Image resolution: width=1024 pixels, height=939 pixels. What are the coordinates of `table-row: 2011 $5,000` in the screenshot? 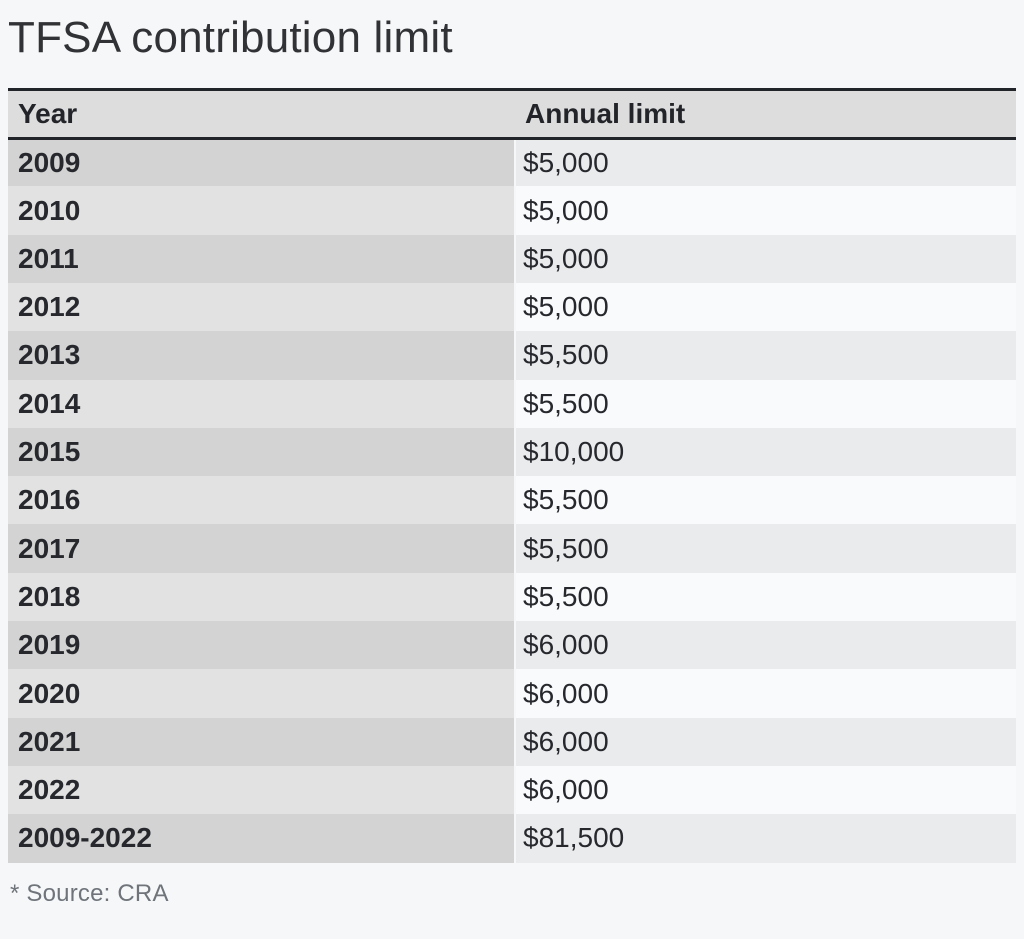 It's located at (512, 258).